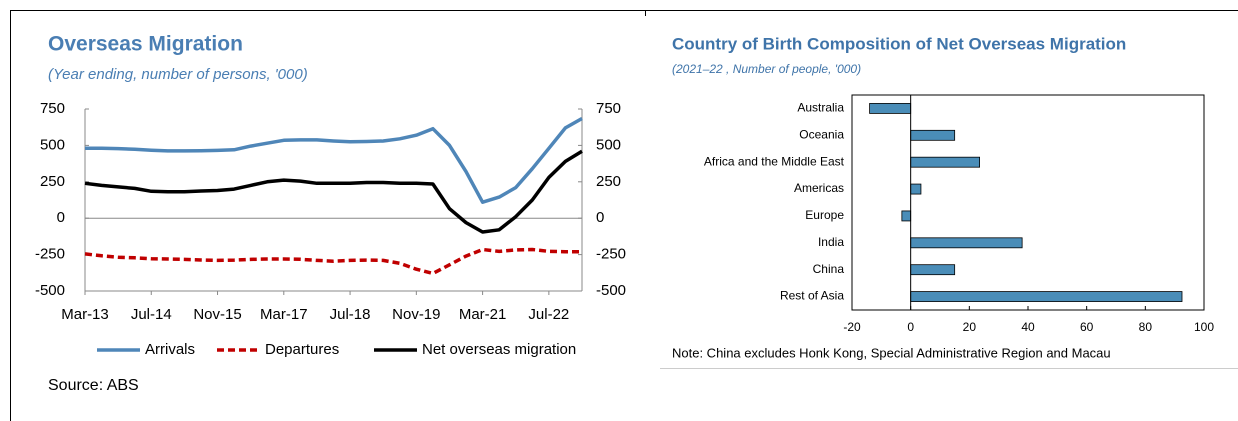  What do you see at coordinates (302, 349) in the screenshot?
I see `legend-label: Departures` at bounding box center [302, 349].